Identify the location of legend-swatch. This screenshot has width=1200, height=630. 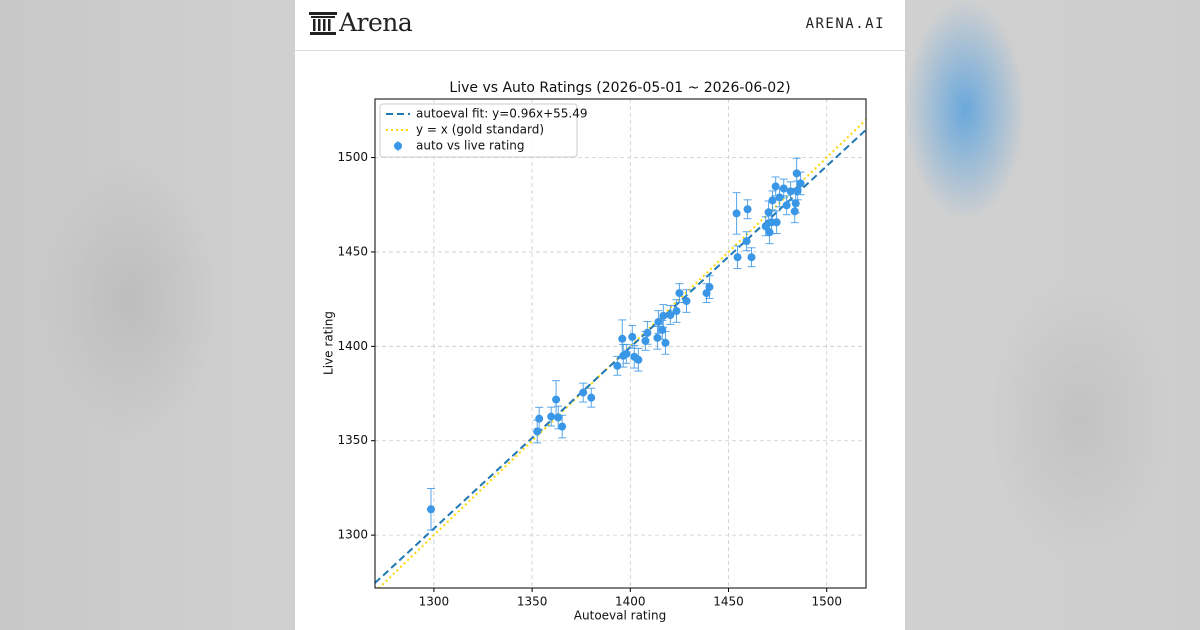
(398, 146).